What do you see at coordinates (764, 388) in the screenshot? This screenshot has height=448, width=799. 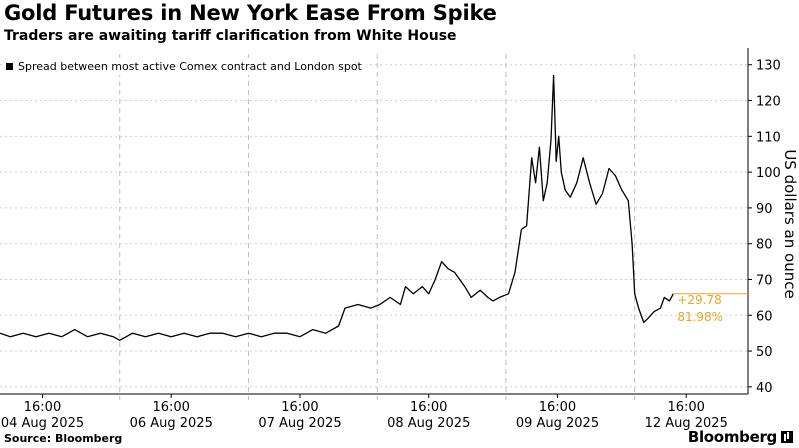 I see `y-tick-label: 40` at bounding box center [764, 388].